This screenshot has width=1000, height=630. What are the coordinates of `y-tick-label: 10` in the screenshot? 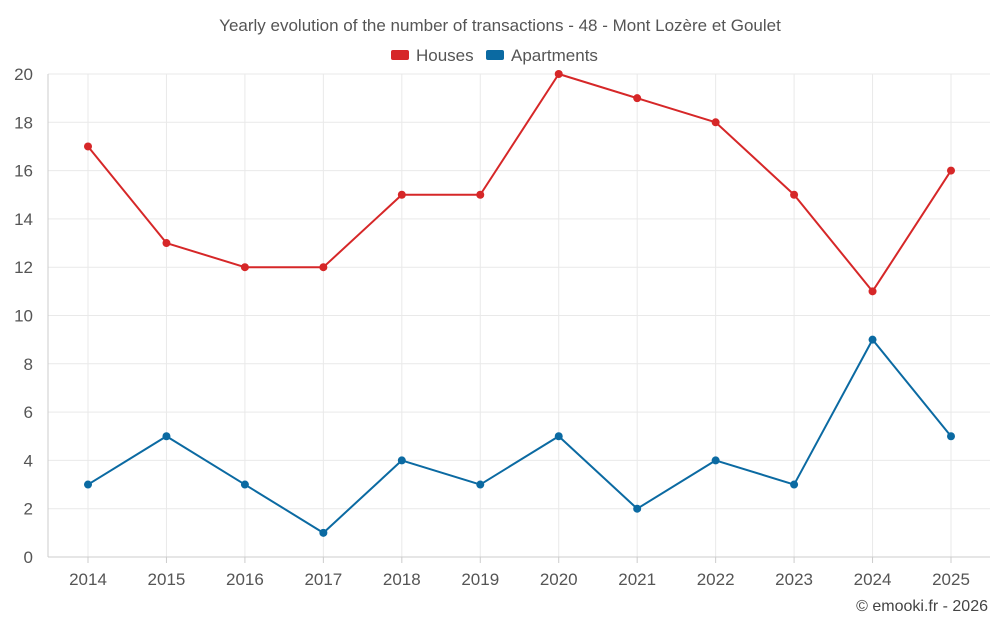 It's located at (23, 316).